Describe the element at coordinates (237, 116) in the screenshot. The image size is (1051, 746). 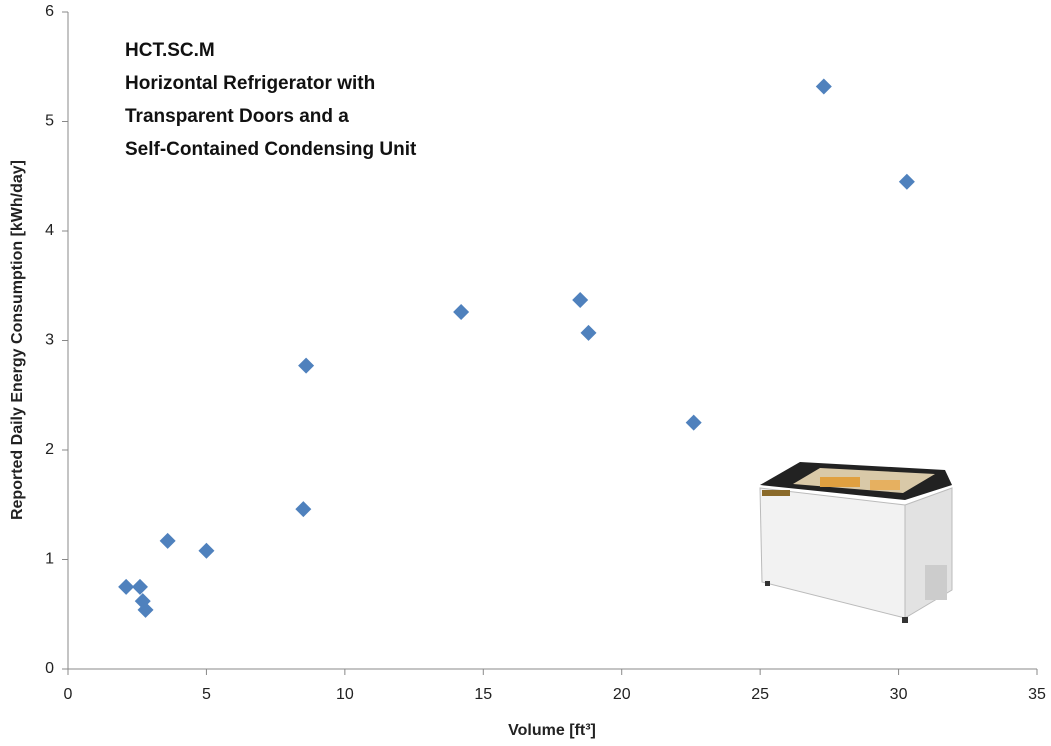
I see `annotation-line: Transparent Doors and a` at that location.